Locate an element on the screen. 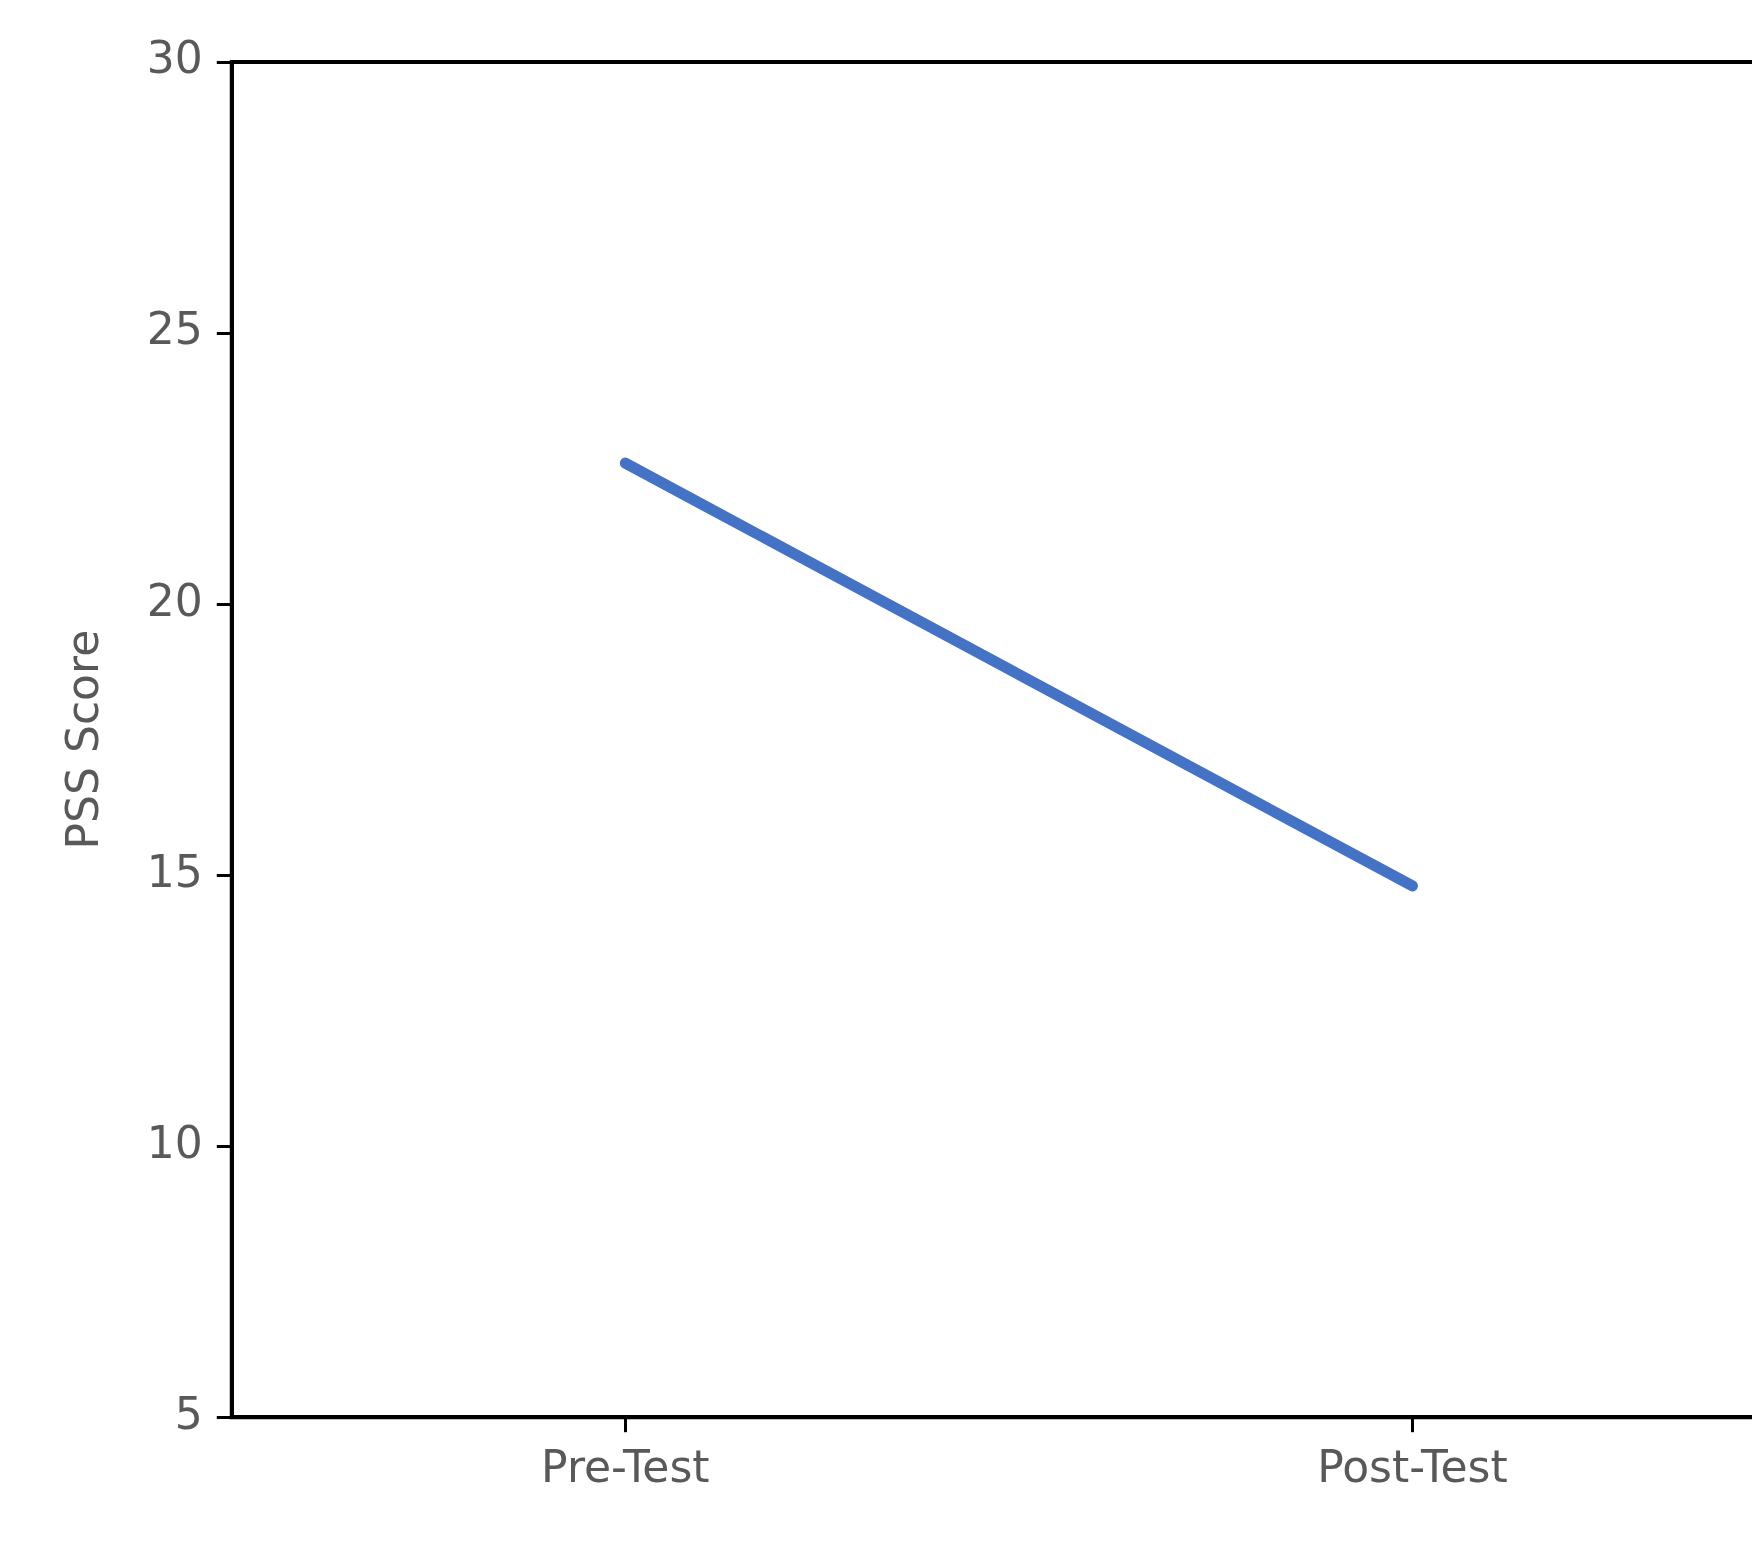  y-axis-title: PSS Score is located at coordinates (82, 739).